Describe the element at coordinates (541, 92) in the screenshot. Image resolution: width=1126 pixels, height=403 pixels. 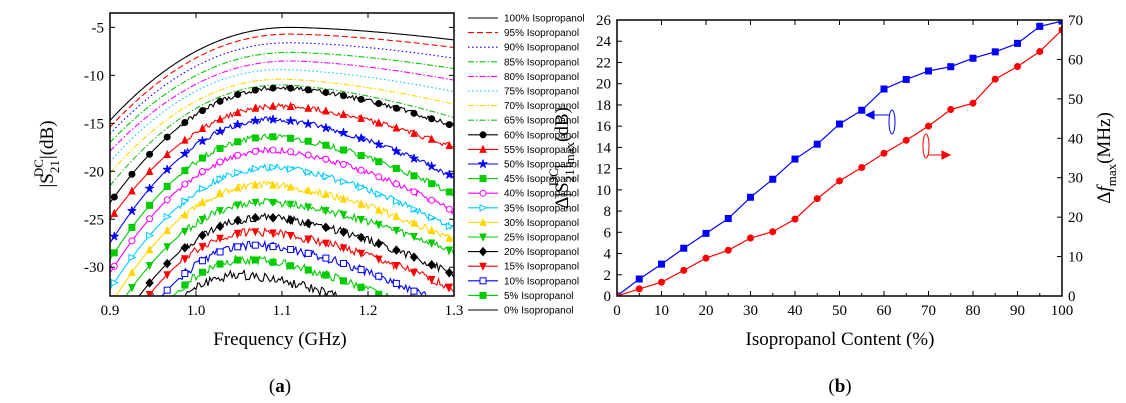
I see `legend-entry: 75% Isopropanol` at that location.